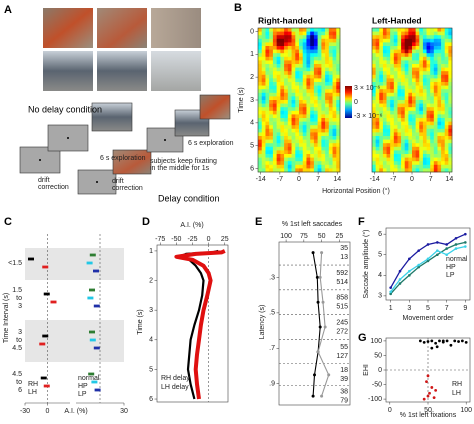 This screenshot has height=424, width=474. I want to click on x-tick-label: 50, so click(428, 410).